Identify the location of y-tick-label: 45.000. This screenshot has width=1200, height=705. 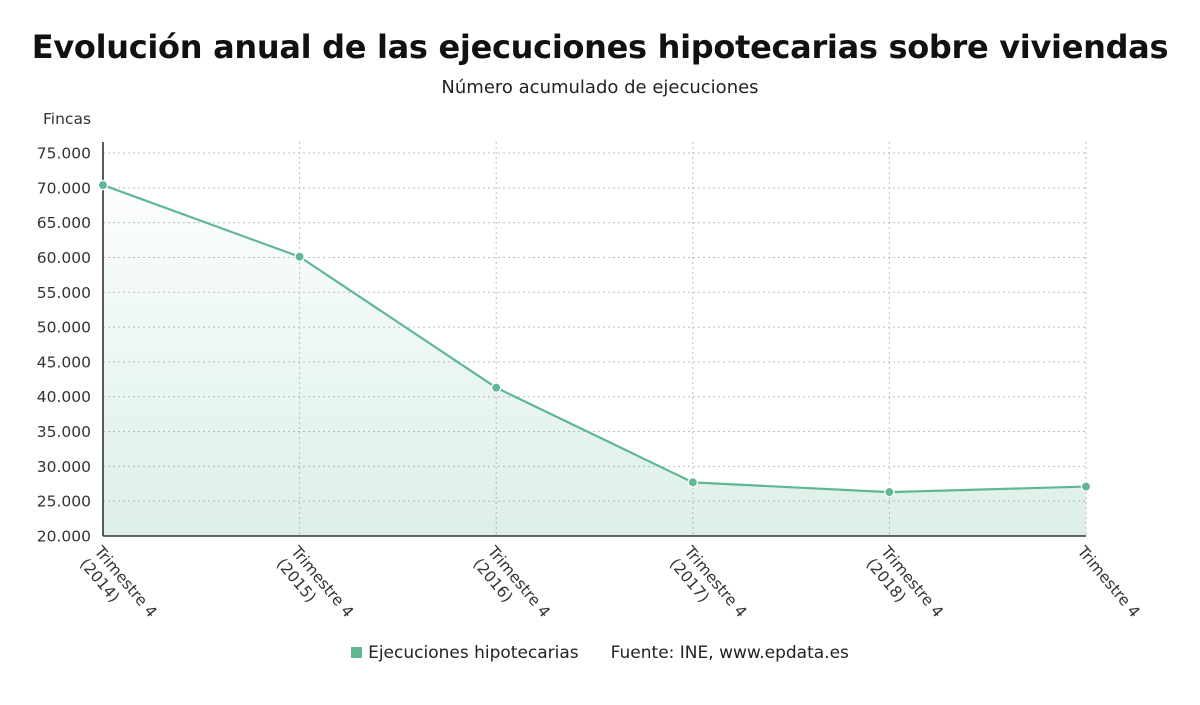
(64, 362).